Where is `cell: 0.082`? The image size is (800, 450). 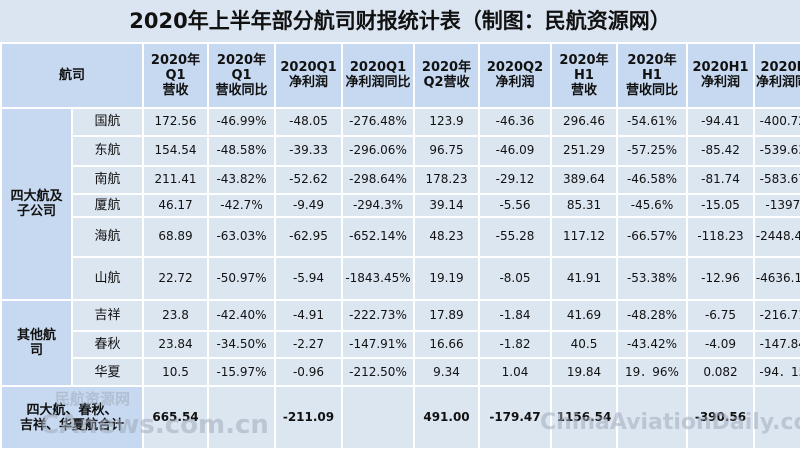 cell: 0.082 is located at coordinates (720, 372).